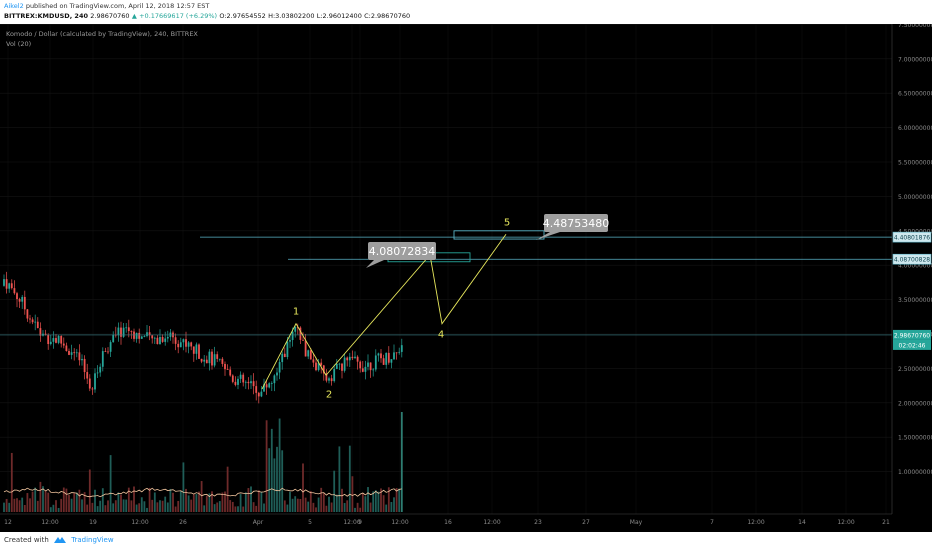 This screenshot has height=550, width=932. Describe the element at coordinates (183, 522) in the screenshot. I see `time-tick-label: 26` at that location.